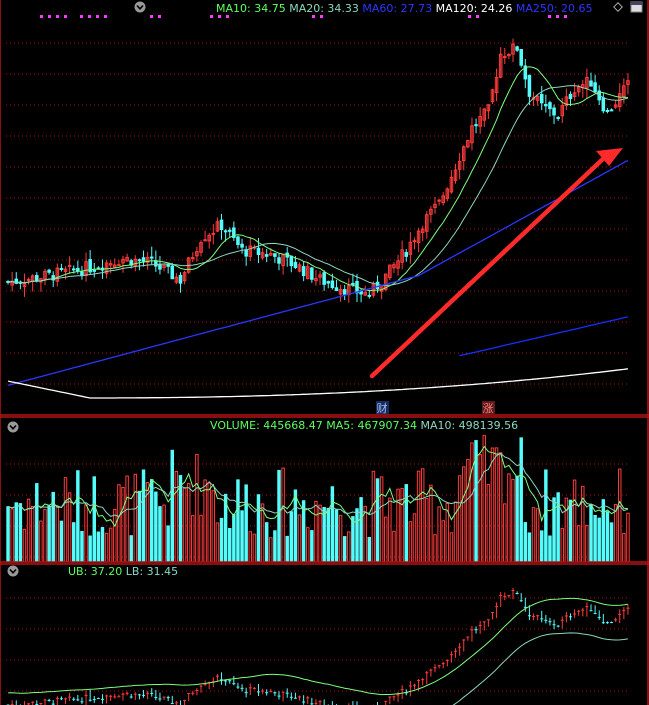 This screenshot has width=649, height=705. Describe the element at coordinates (266, 425) in the screenshot. I see `volume-legend-item: VOLUME: 445668.47` at that location.